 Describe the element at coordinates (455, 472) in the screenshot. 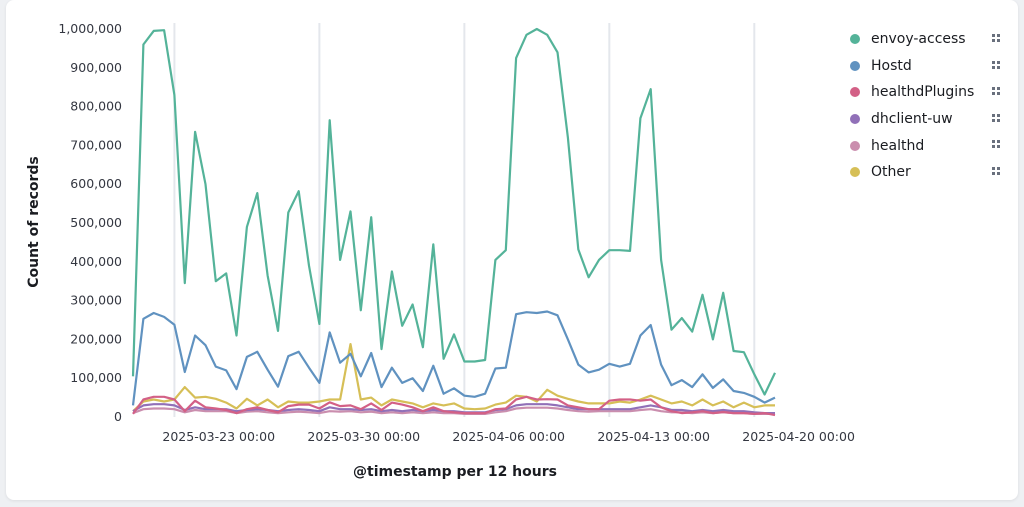

I see `x-axis-title: @timestamp per 12 hours` at that location.